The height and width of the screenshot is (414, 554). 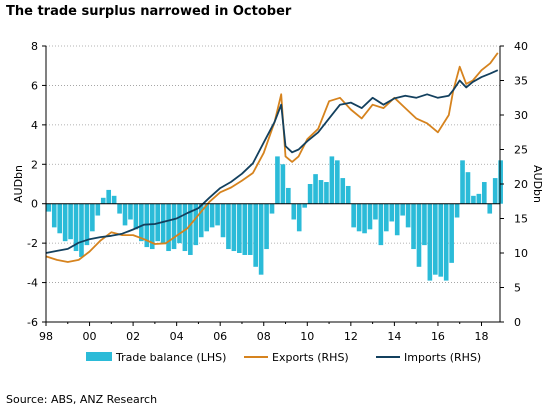 What do you see at coordinates (537, 184) in the screenshot?
I see `right-axis-label: AUDbn` at bounding box center [537, 184].